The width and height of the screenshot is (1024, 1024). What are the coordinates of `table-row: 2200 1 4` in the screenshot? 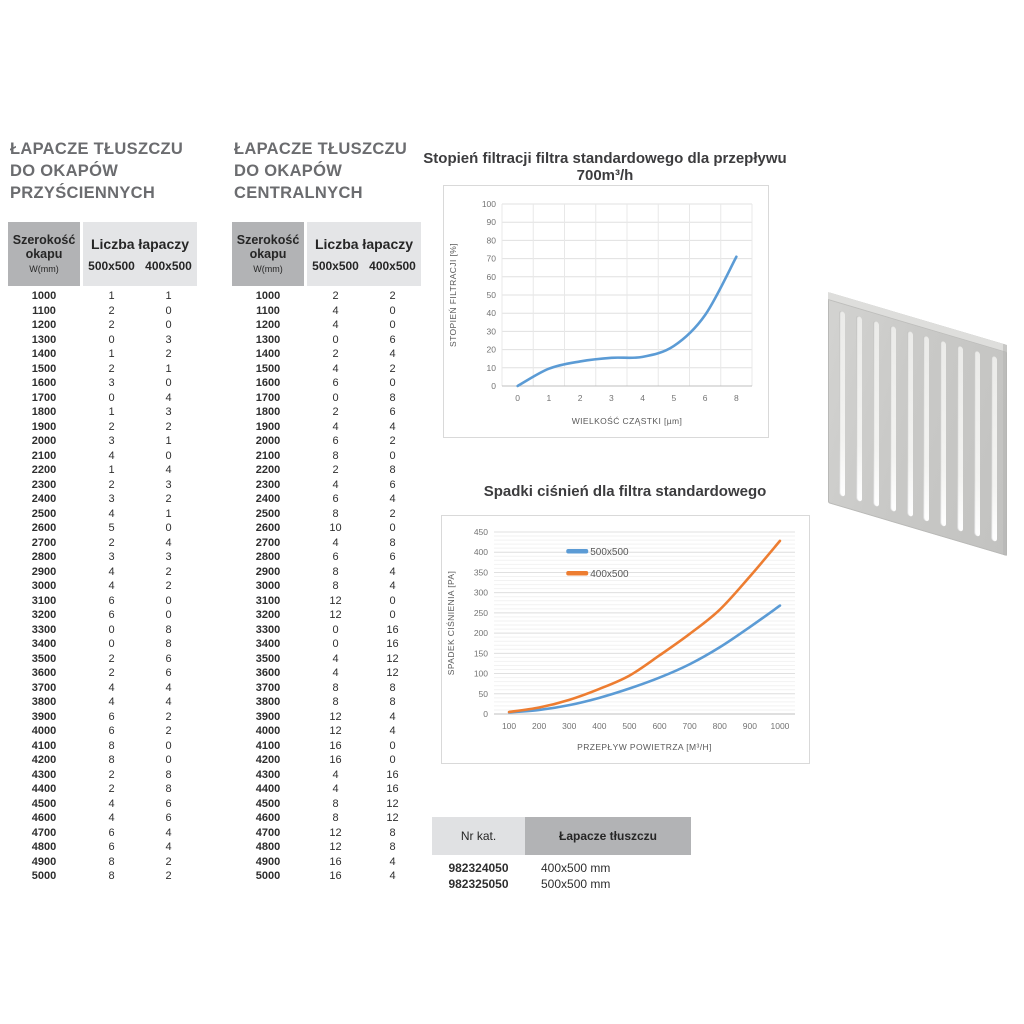 It's located at (102, 470).